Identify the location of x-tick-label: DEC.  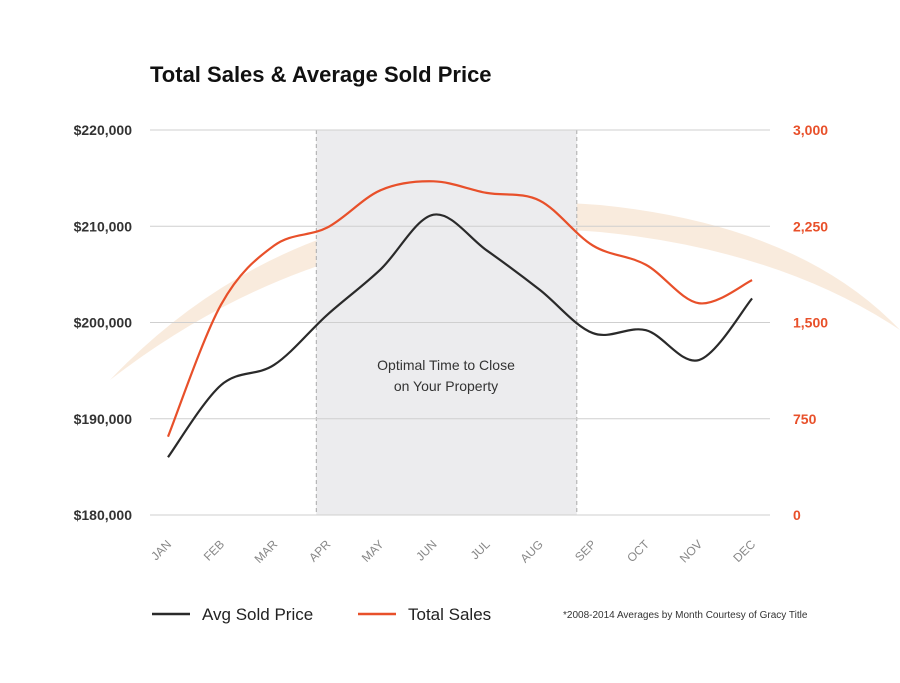
(744, 551).